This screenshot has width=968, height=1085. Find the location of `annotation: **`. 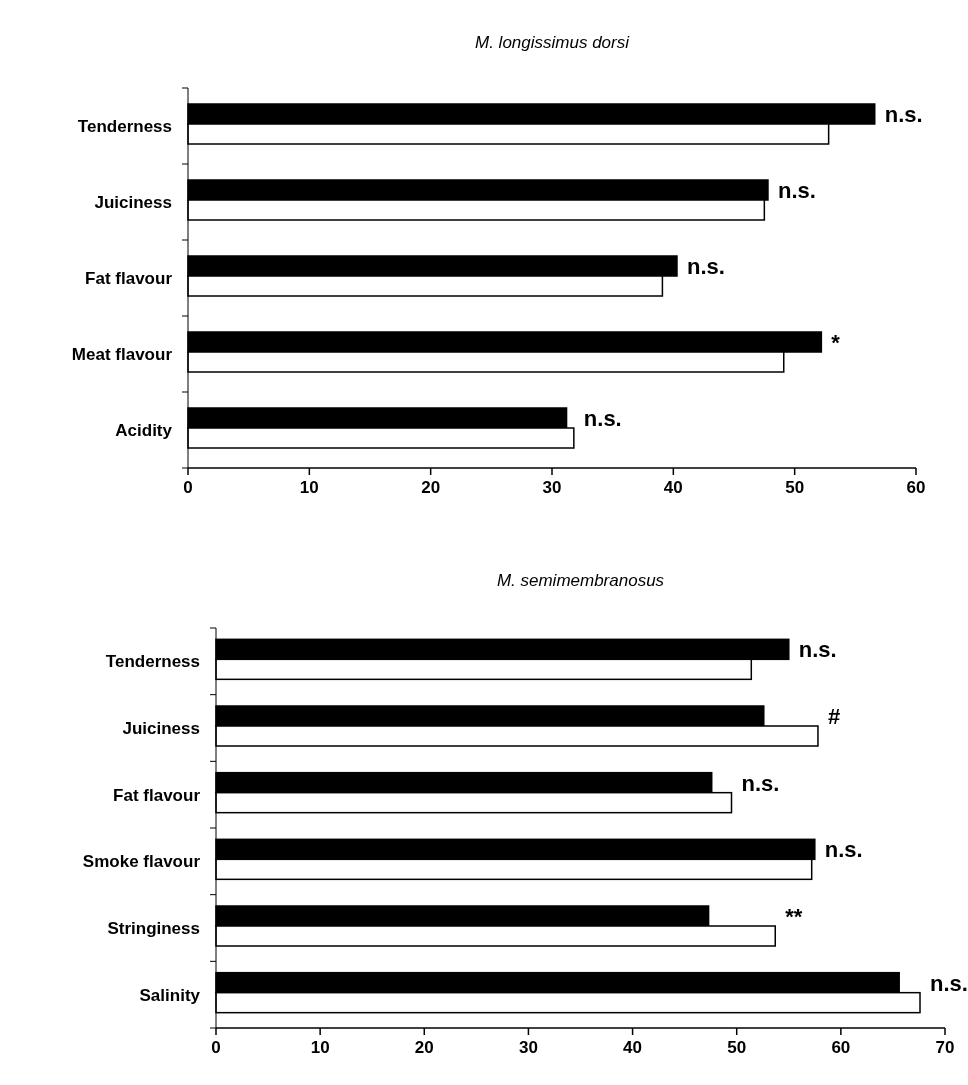

annotation: ** is located at coordinates (794, 916).